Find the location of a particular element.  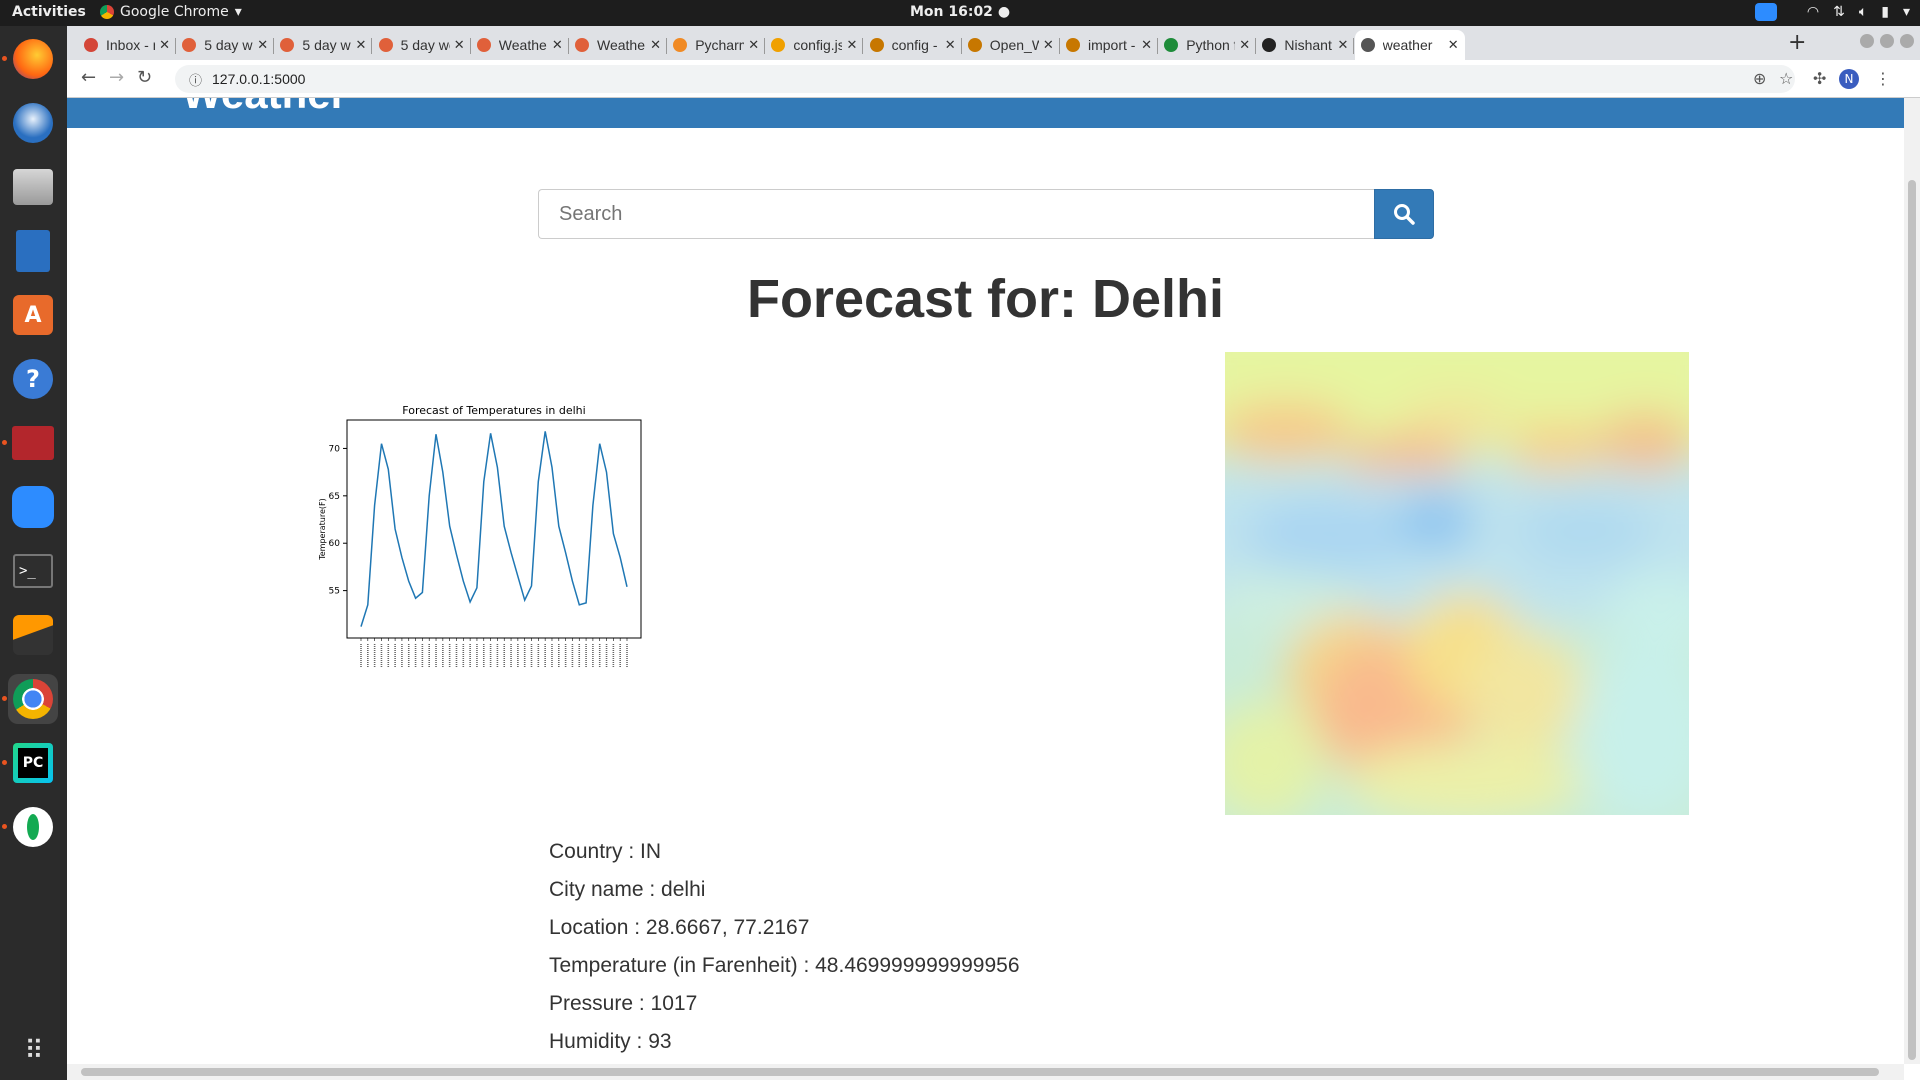

network-icon: ⇅ is located at coordinates (1839, 12).